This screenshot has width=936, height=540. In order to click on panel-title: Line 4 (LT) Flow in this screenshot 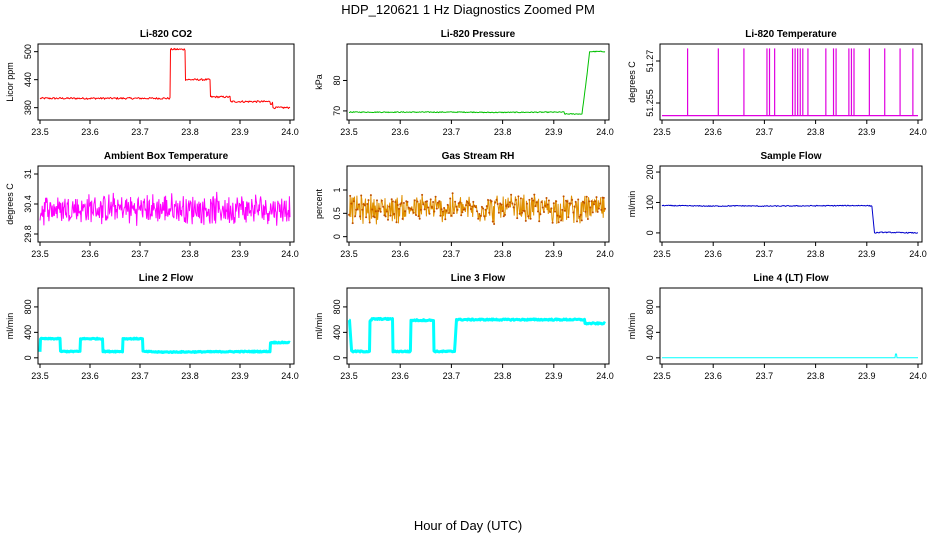, I will do `click(791, 278)`.